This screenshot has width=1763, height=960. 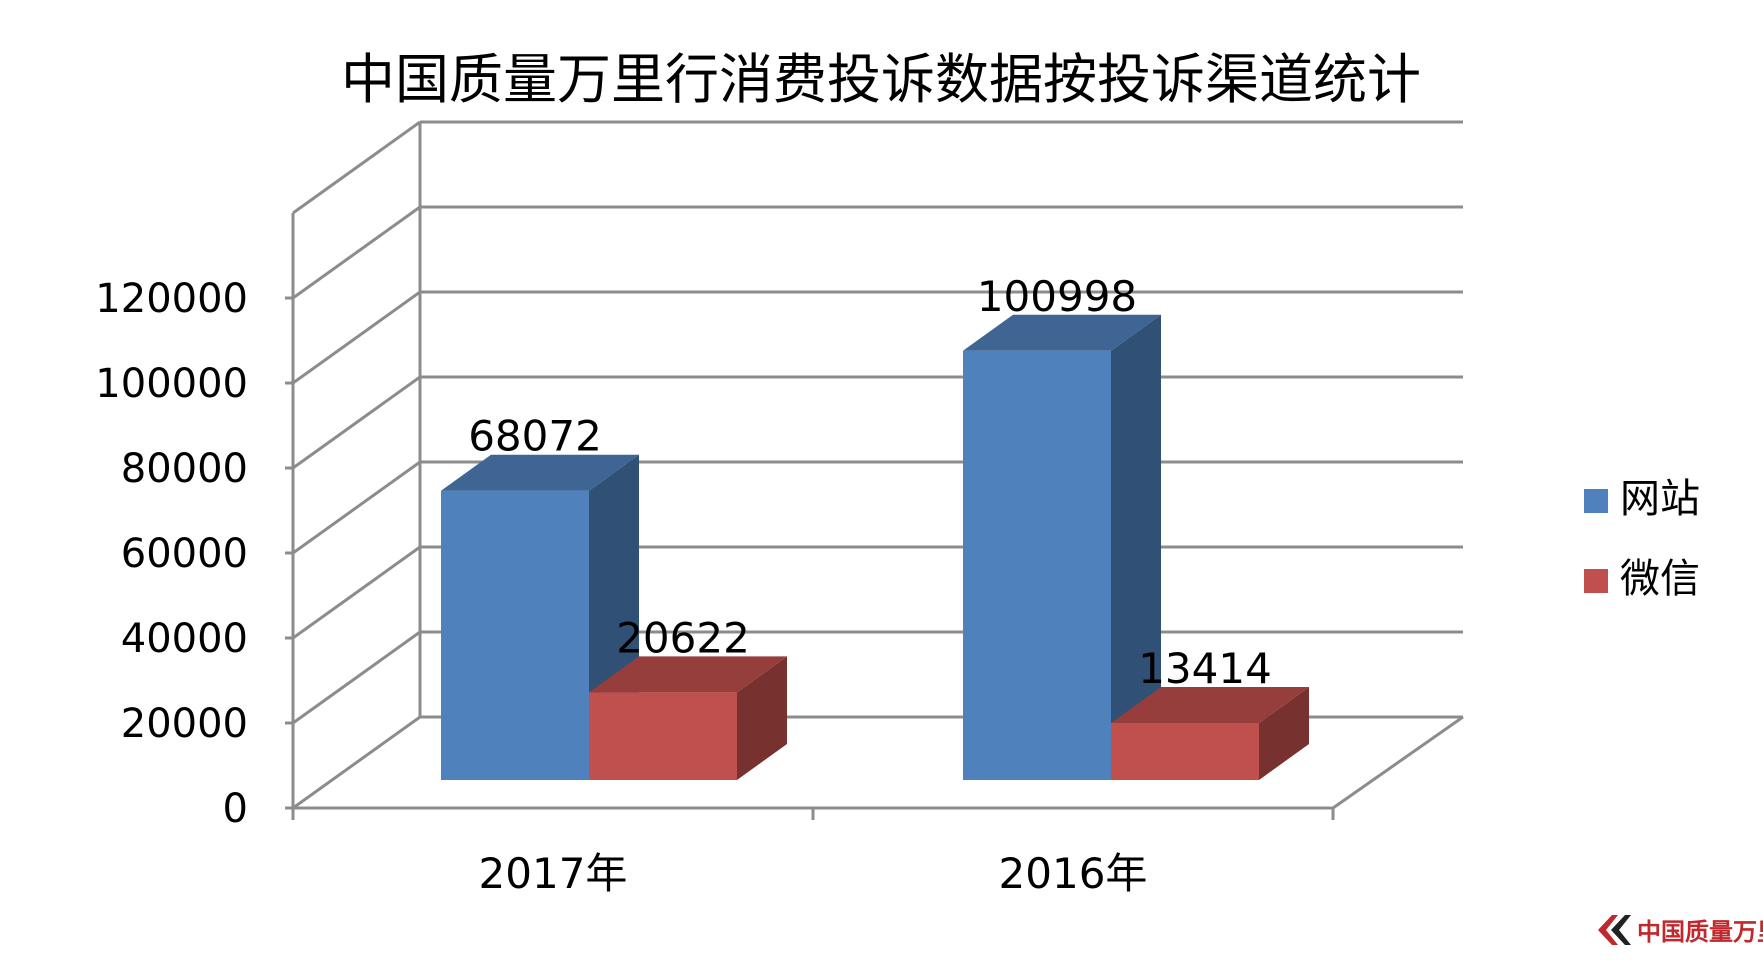 I want to click on chart-title: 中国质量万里行消费投诉数据按投诉渠道统计, so click(x=881, y=79).